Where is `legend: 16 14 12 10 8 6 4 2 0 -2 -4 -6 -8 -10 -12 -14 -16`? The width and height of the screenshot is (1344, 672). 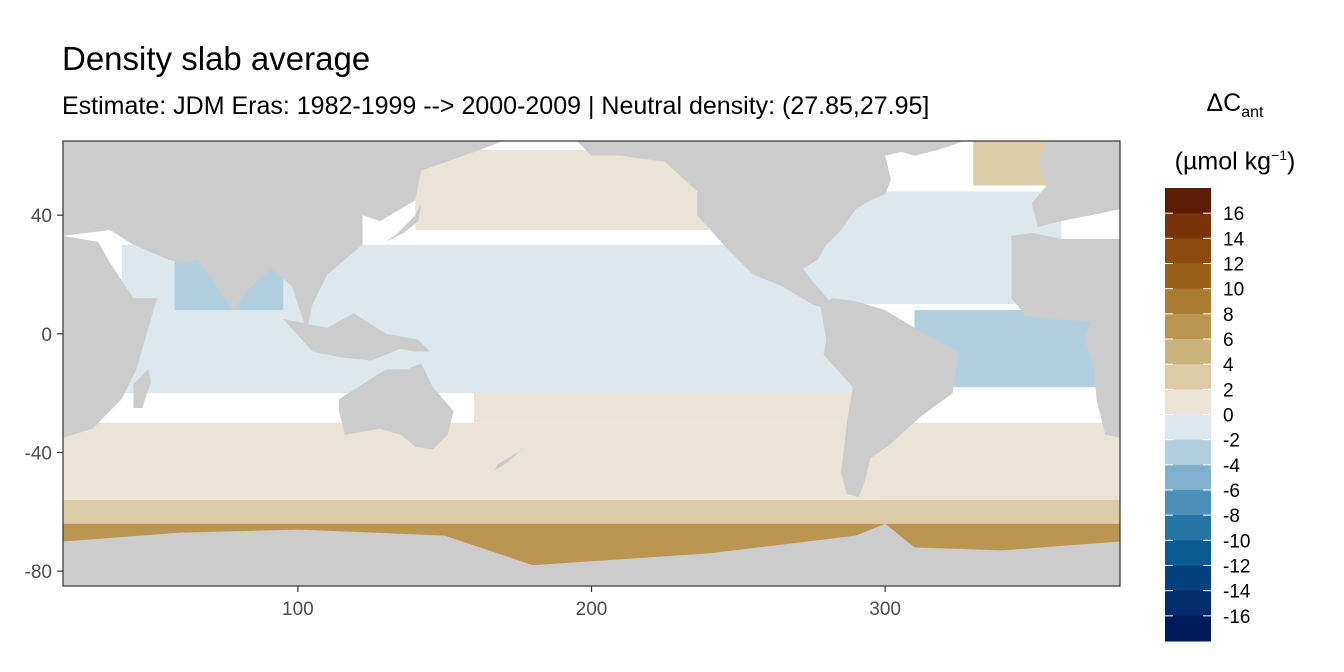 legend: 16 14 12 10 8 6 4 2 0 -2 -4 -6 -8 -10 -12 -14 -16 is located at coordinates (1208, 415).